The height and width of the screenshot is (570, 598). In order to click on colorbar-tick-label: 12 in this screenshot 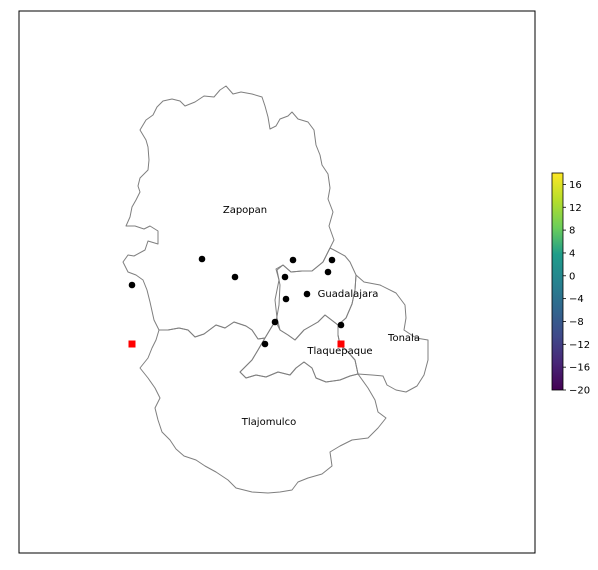, I will do `click(575, 208)`.